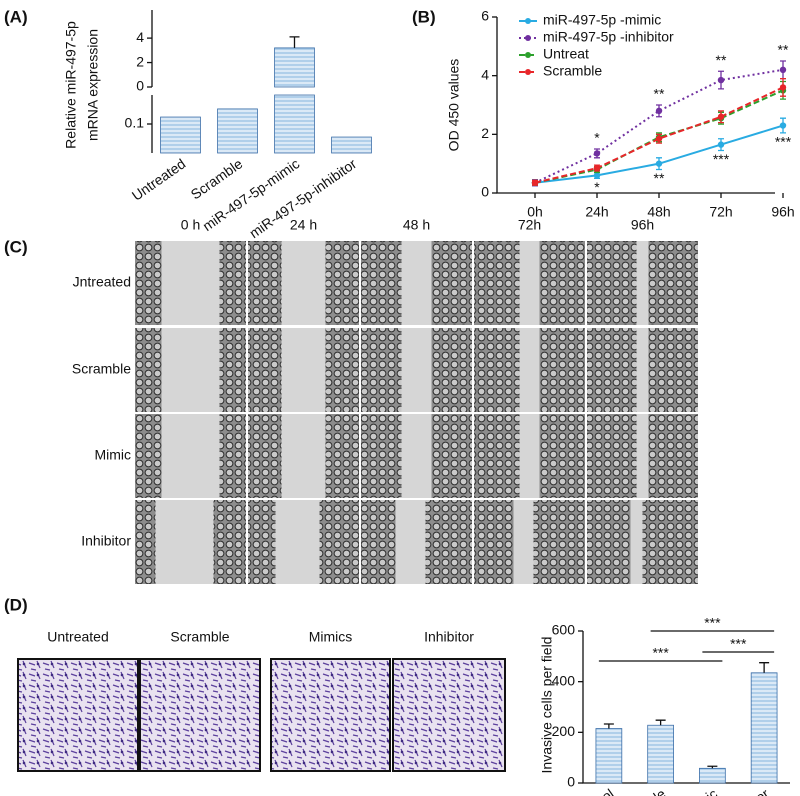  What do you see at coordinates (572, 71) in the screenshot?
I see `legend-label: Scramble` at bounding box center [572, 71].